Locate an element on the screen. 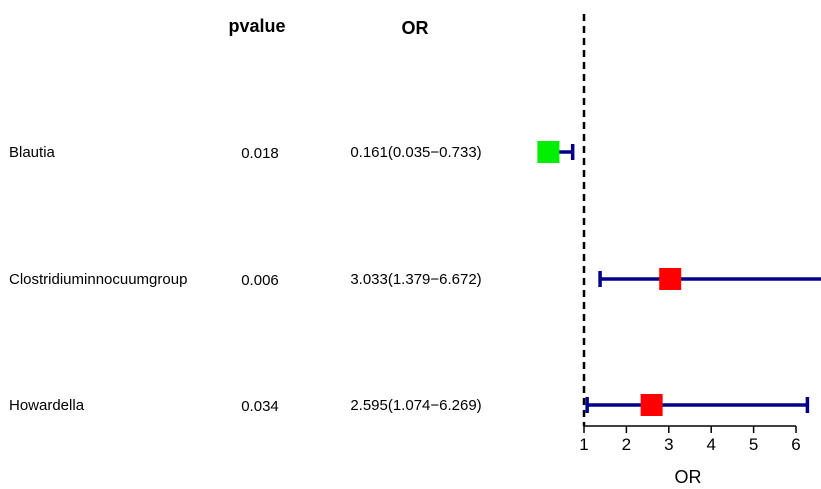 This screenshot has width=821, height=489. x-tick-label: 6 is located at coordinates (795, 444).